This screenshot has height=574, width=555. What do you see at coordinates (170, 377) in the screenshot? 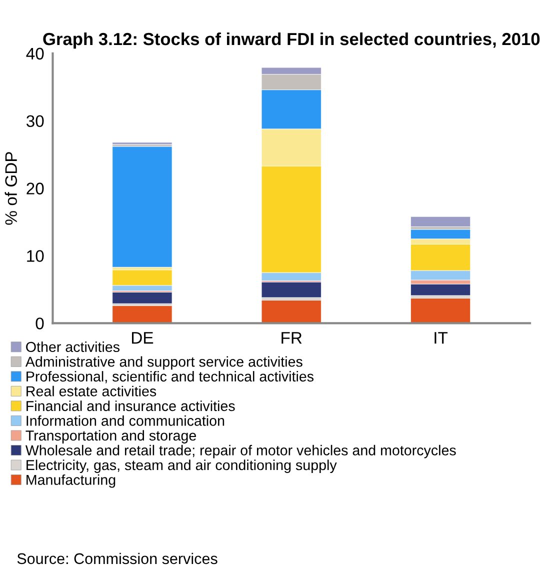
I see `legend-label: Professional, scientific and technical activities` at bounding box center [170, 377].